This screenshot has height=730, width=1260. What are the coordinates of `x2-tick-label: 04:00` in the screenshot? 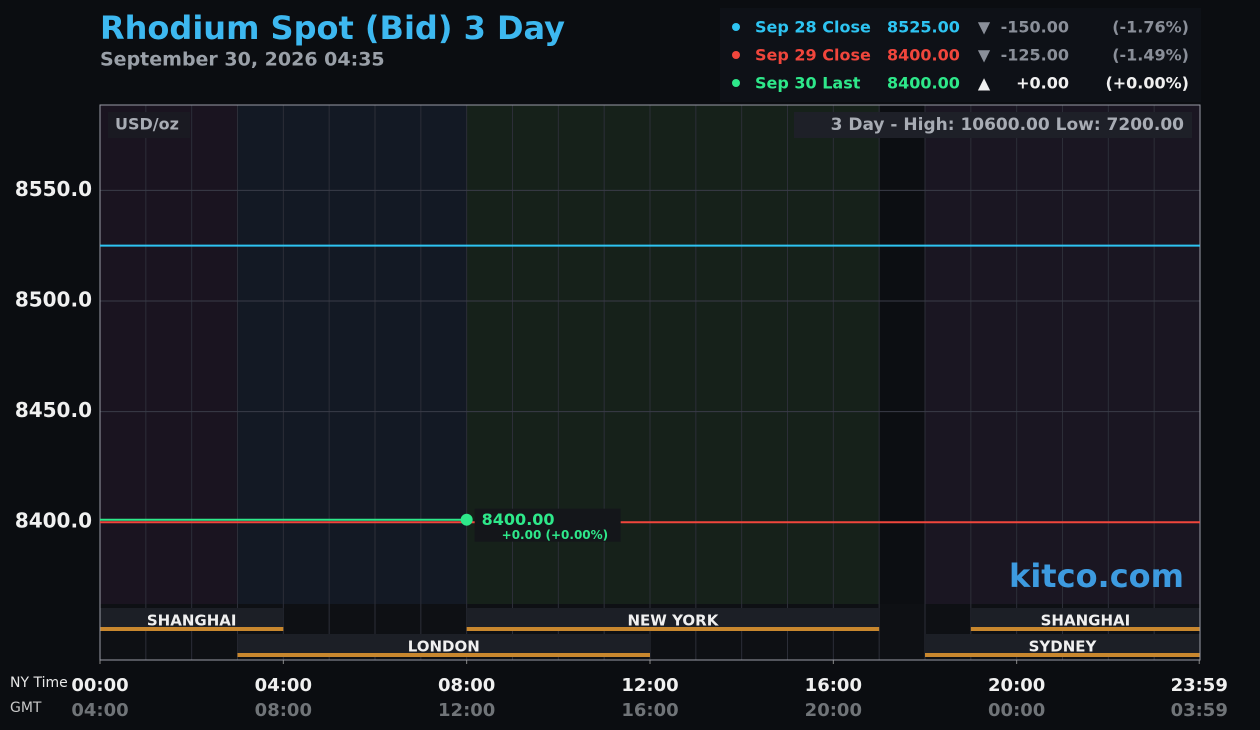 It's located at (99, 710).